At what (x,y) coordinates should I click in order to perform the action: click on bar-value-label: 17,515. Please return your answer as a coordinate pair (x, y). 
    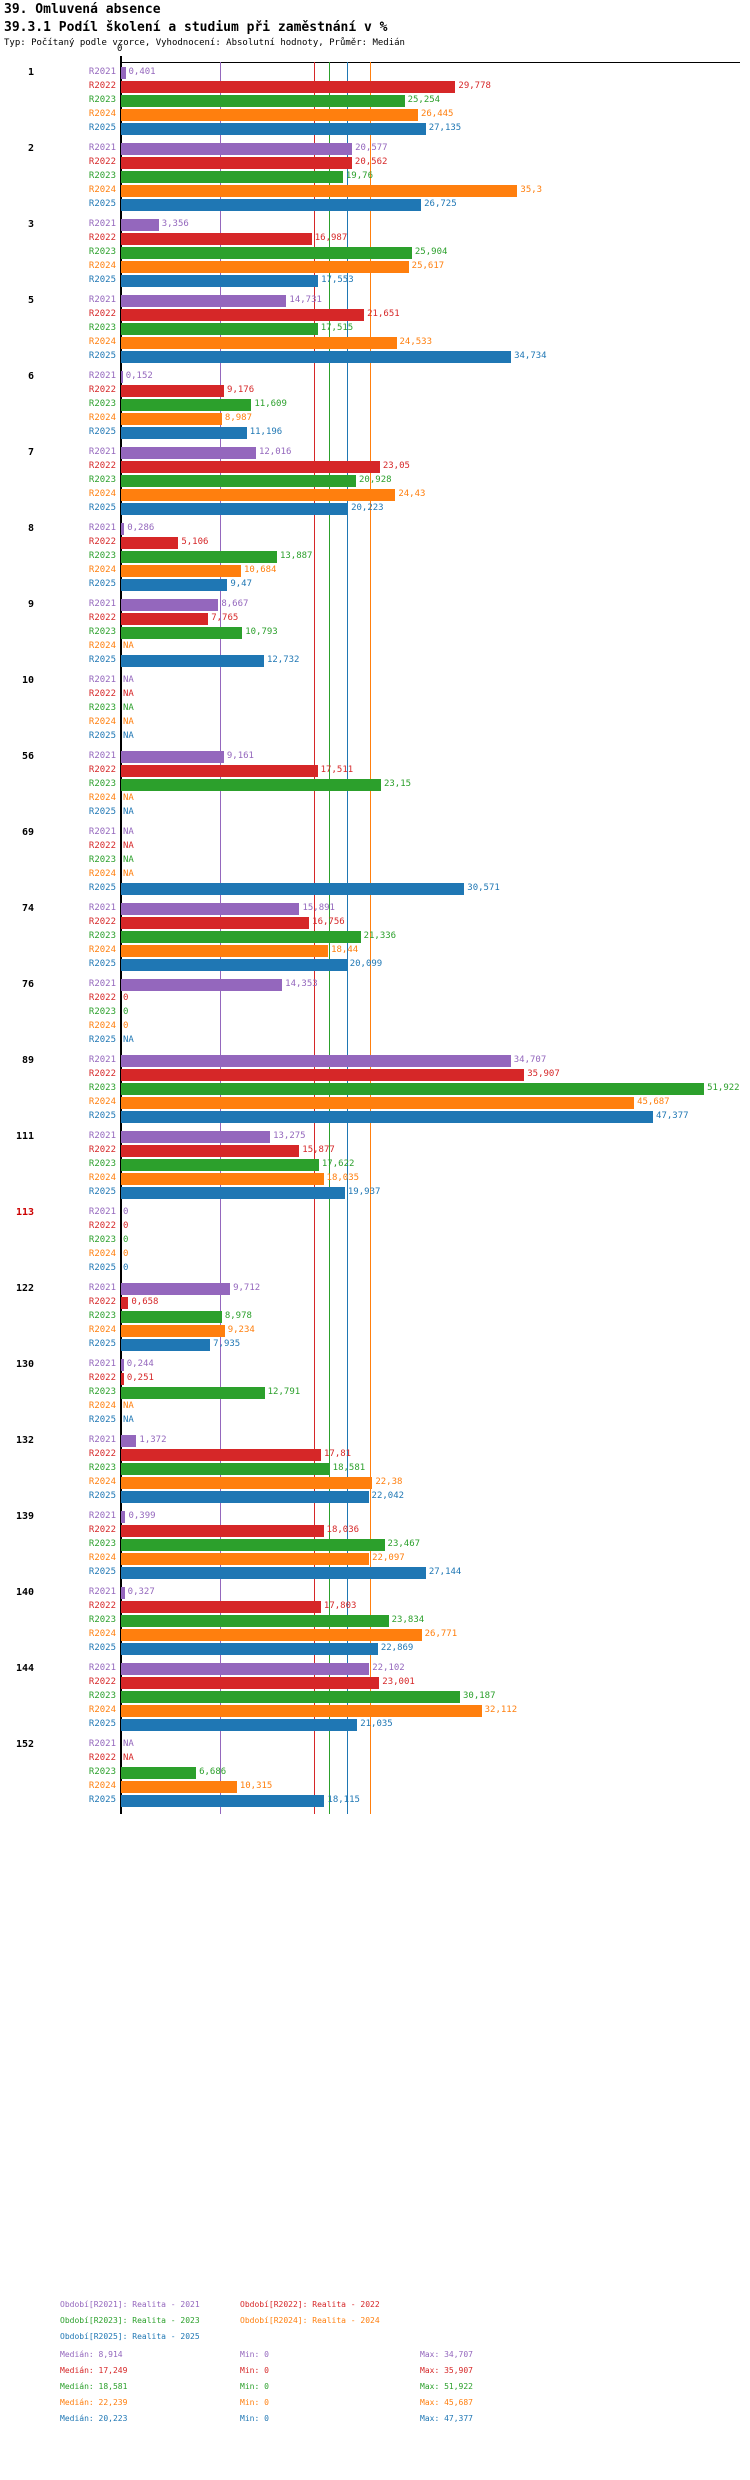
    Looking at the image, I should click on (337, 328).